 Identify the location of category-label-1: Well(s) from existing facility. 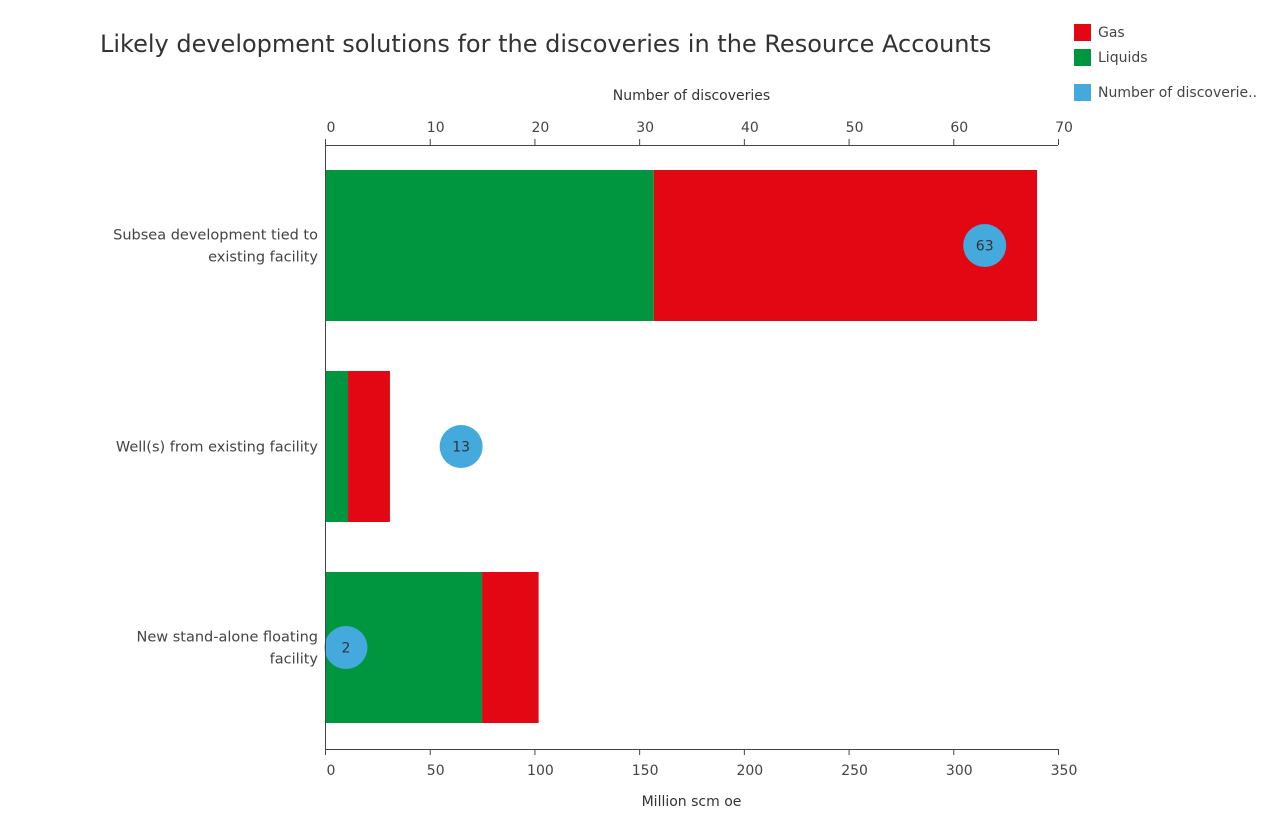
(217, 448).